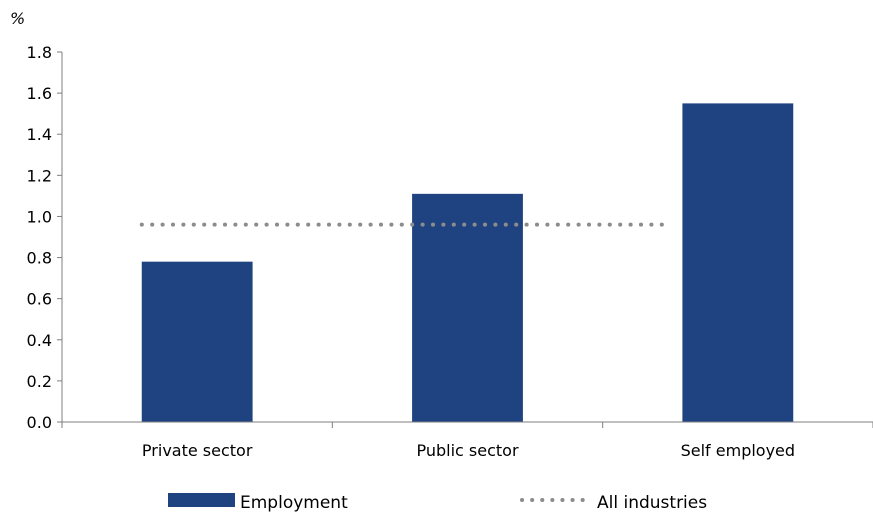  What do you see at coordinates (467, 450) in the screenshot?
I see `x-category-label: Public sector` at bounding box center [467, 450].